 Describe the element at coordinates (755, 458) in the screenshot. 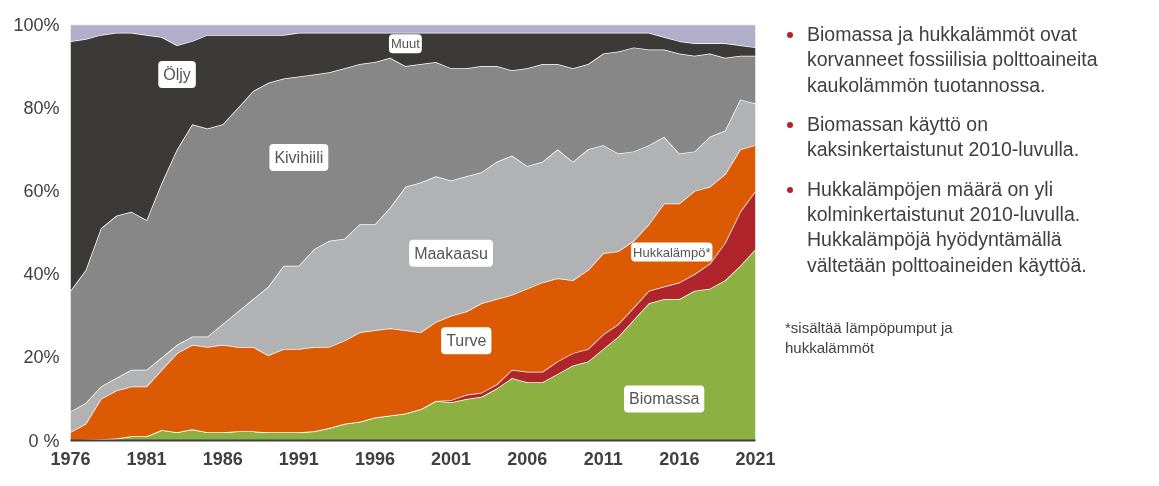

I see `x-tick-label: 2021` at that location.